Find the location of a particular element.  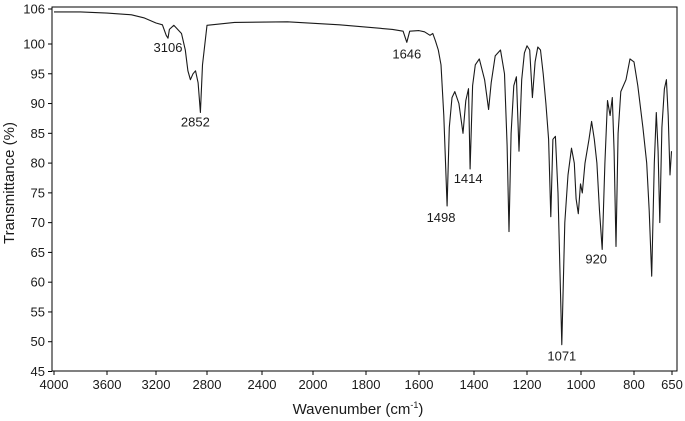

x-tick-label: 1000 is located at coordinates (581, 384).